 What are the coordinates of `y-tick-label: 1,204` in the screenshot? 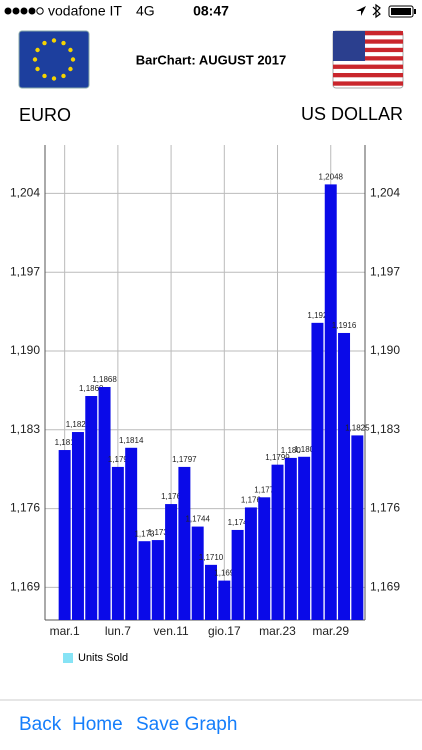 It's located at (25, 193).